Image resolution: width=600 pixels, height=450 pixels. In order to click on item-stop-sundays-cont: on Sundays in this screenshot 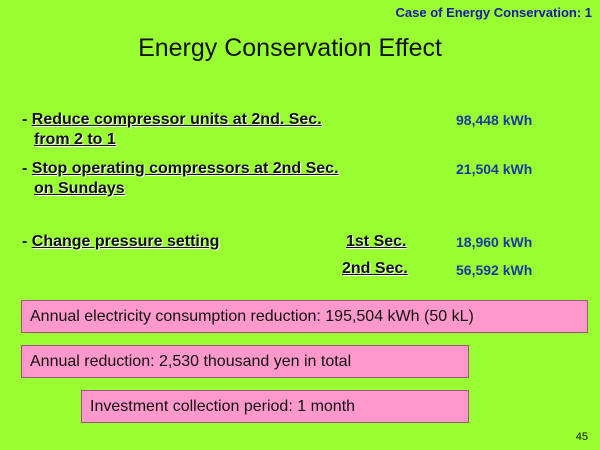, I will do `click(79, 189)`.